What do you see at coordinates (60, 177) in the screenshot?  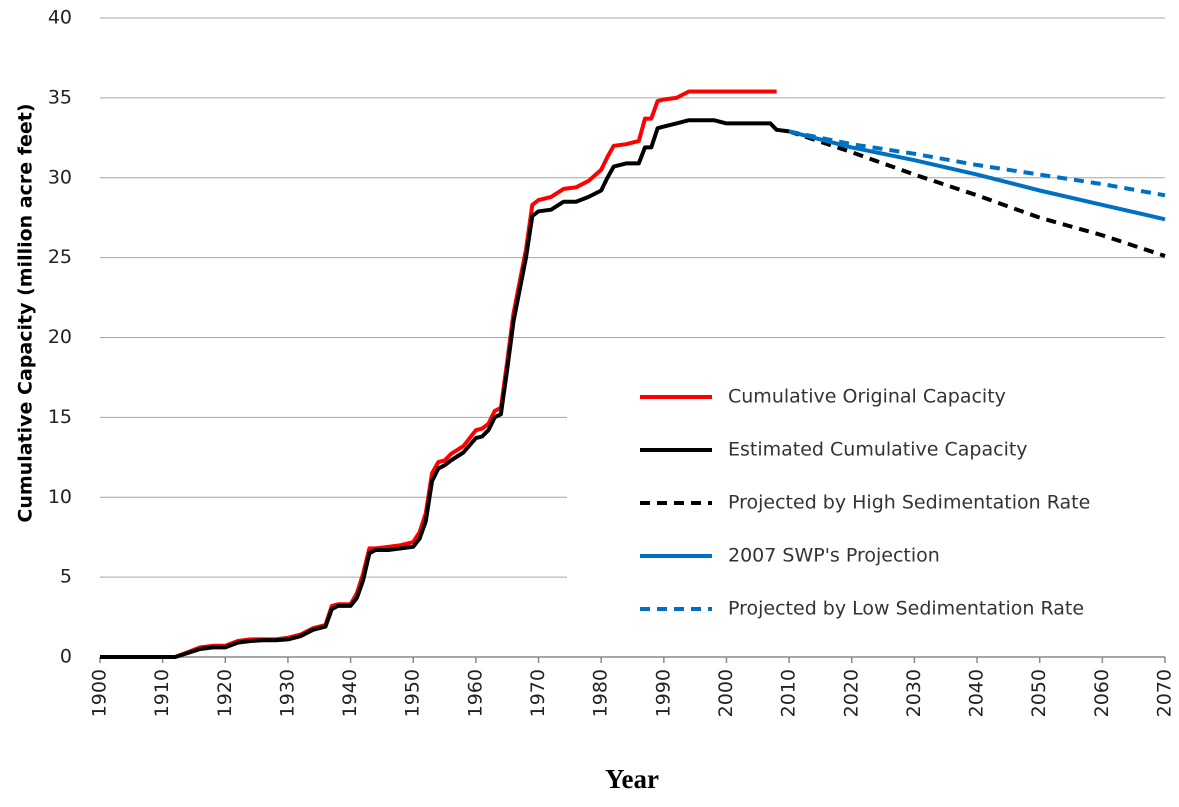 I see `y-tick-label: 30` at bounding box center [60, 177].